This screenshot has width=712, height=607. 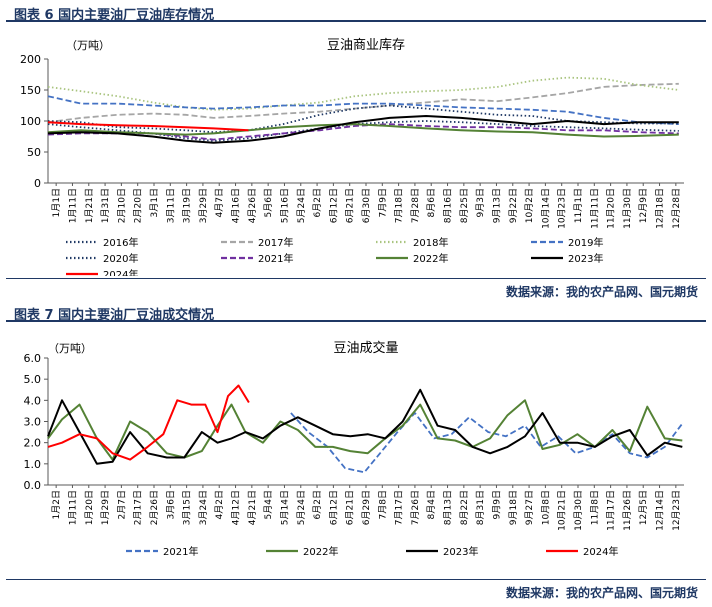 What do you see at coordinates (219, 504) in the screenshot?
I see `x-tick-label: 4月2日` at bounding box center [219, 504].